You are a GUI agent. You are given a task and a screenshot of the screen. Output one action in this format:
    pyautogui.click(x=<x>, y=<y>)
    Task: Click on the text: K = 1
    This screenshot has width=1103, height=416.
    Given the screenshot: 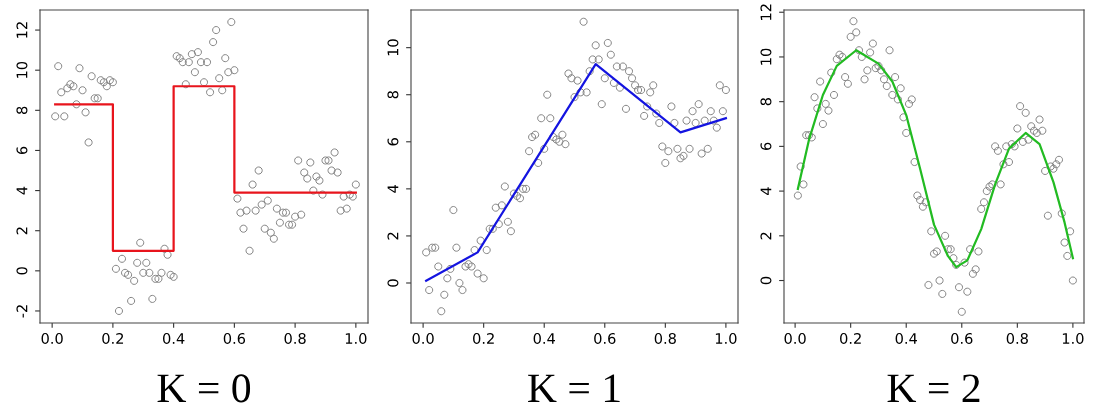 What is the action you would take?
    pyautogui.click(x=574, y=388)
    